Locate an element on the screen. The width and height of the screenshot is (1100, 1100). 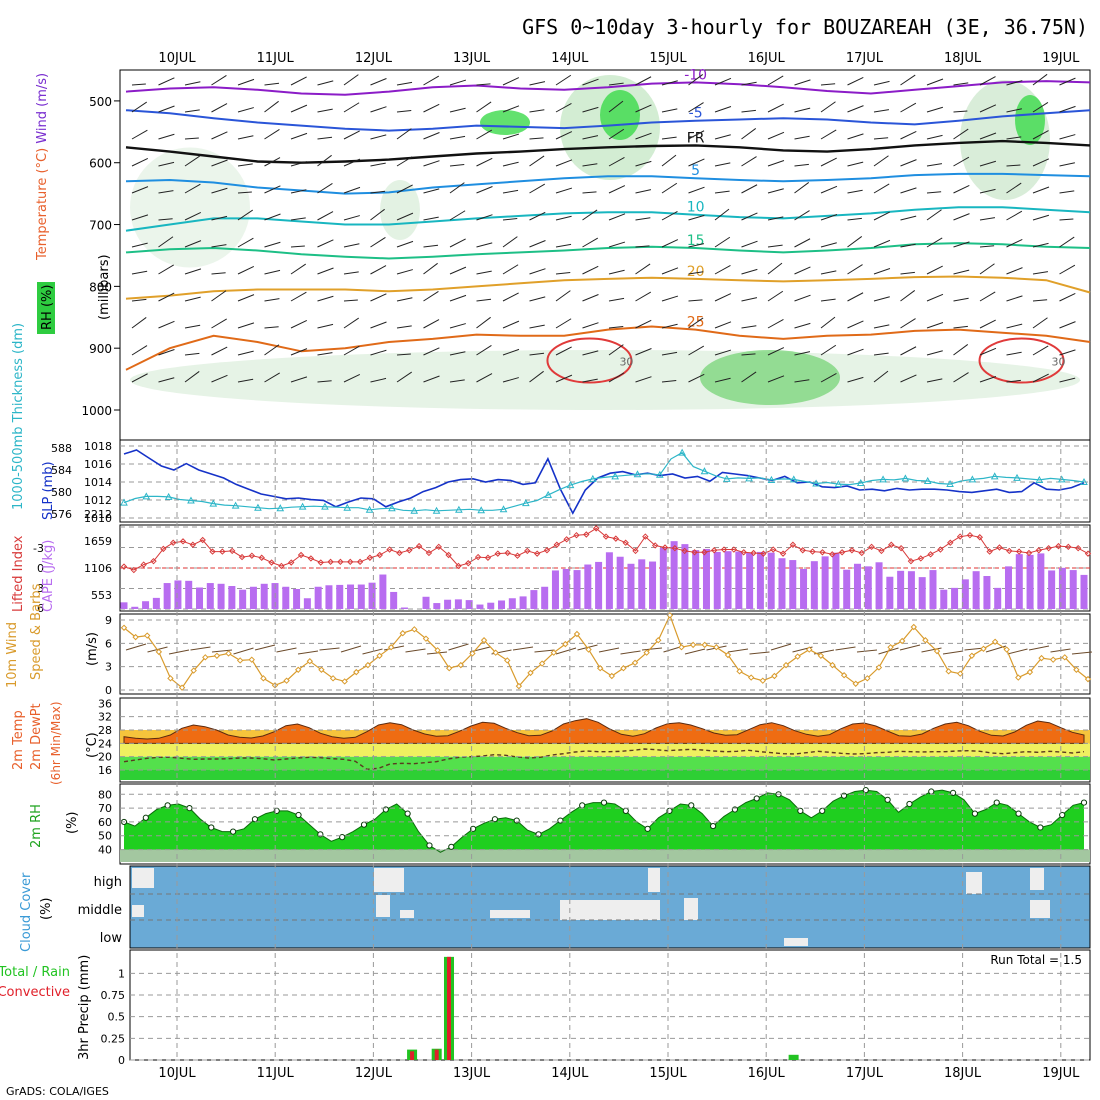
barb-10m is located at coordinates (544, 651).